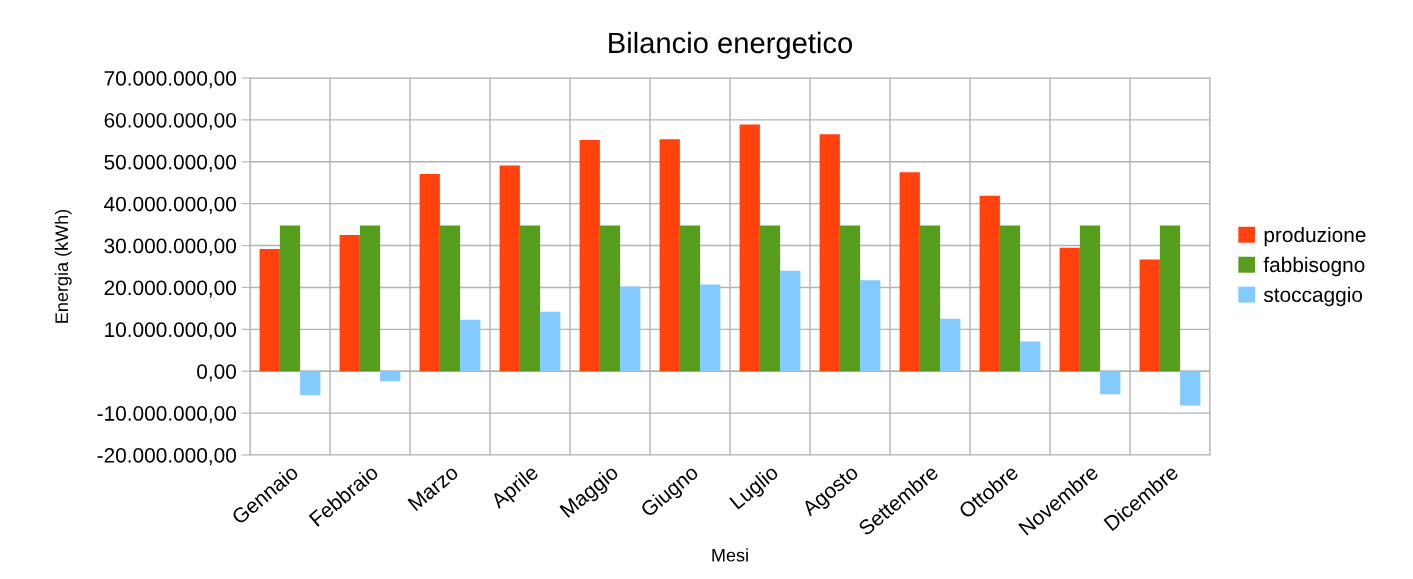 Image resolution: width=1413 pixels, height=579 pixels. What do you see at coordinates (731, 45) in the screenshot?
I see `chart-title: Bilancio energetico` at bounding box center [731, 45].